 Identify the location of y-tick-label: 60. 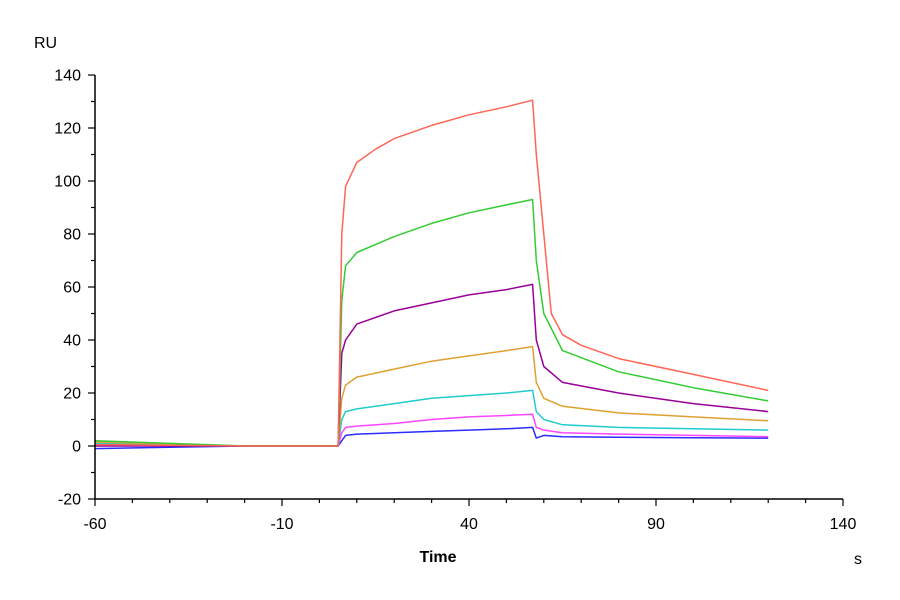
(72, 288).